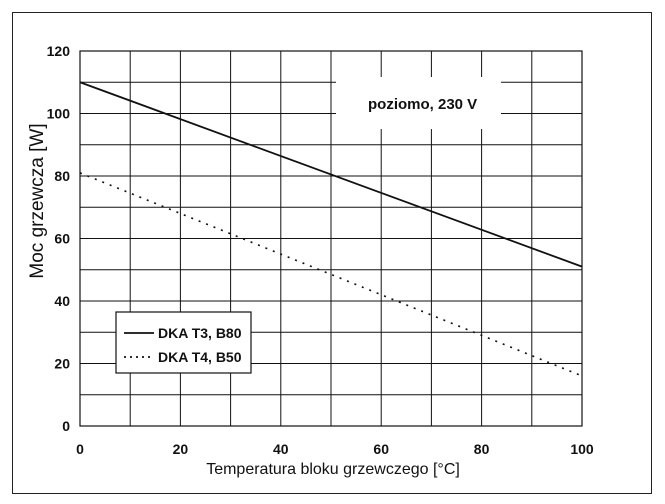 The image size is (665, 504). I want to click on annotation-box, so click(418, 103).